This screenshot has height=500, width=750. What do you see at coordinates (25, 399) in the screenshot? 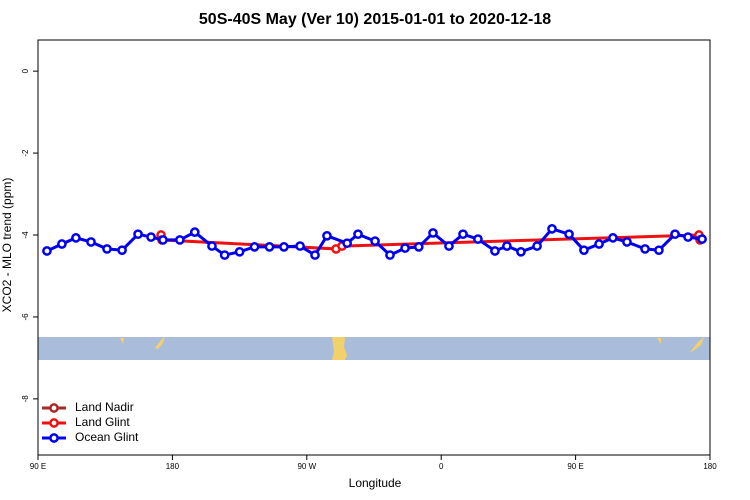
I see `y-tick-label: -8` at bounding box center [25, 399].